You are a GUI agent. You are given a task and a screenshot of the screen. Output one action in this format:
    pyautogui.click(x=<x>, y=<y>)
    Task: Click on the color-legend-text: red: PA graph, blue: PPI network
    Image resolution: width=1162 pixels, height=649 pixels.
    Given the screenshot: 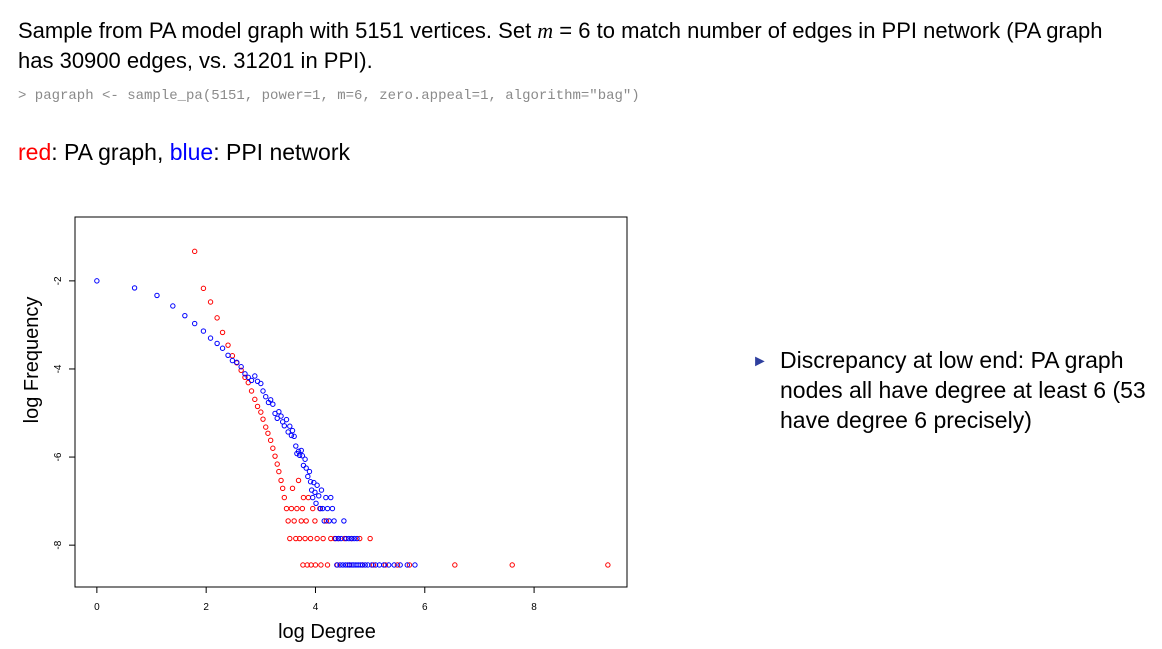 What is the action you would take?
    pyautogui.click(x=184, y=152)
    